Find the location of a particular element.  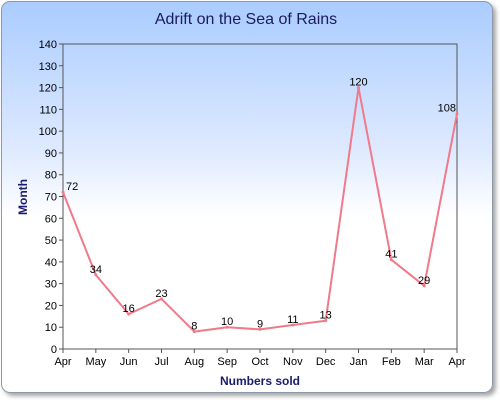

y-tick-label: 0 is located at coordinates (54, 350).